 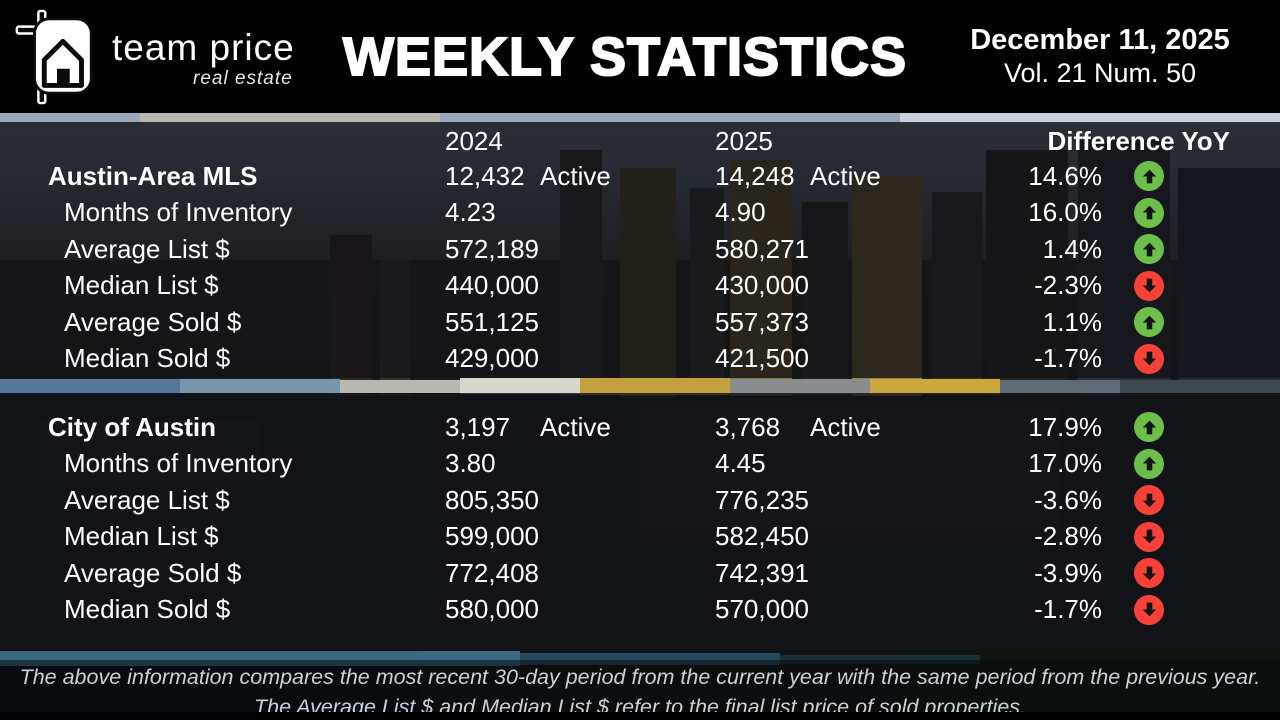 What do you see at coordinates (1100, 40) in the screenshot?
I see `issue-date: December 11, 2025` at bounding box center [1100, 40].